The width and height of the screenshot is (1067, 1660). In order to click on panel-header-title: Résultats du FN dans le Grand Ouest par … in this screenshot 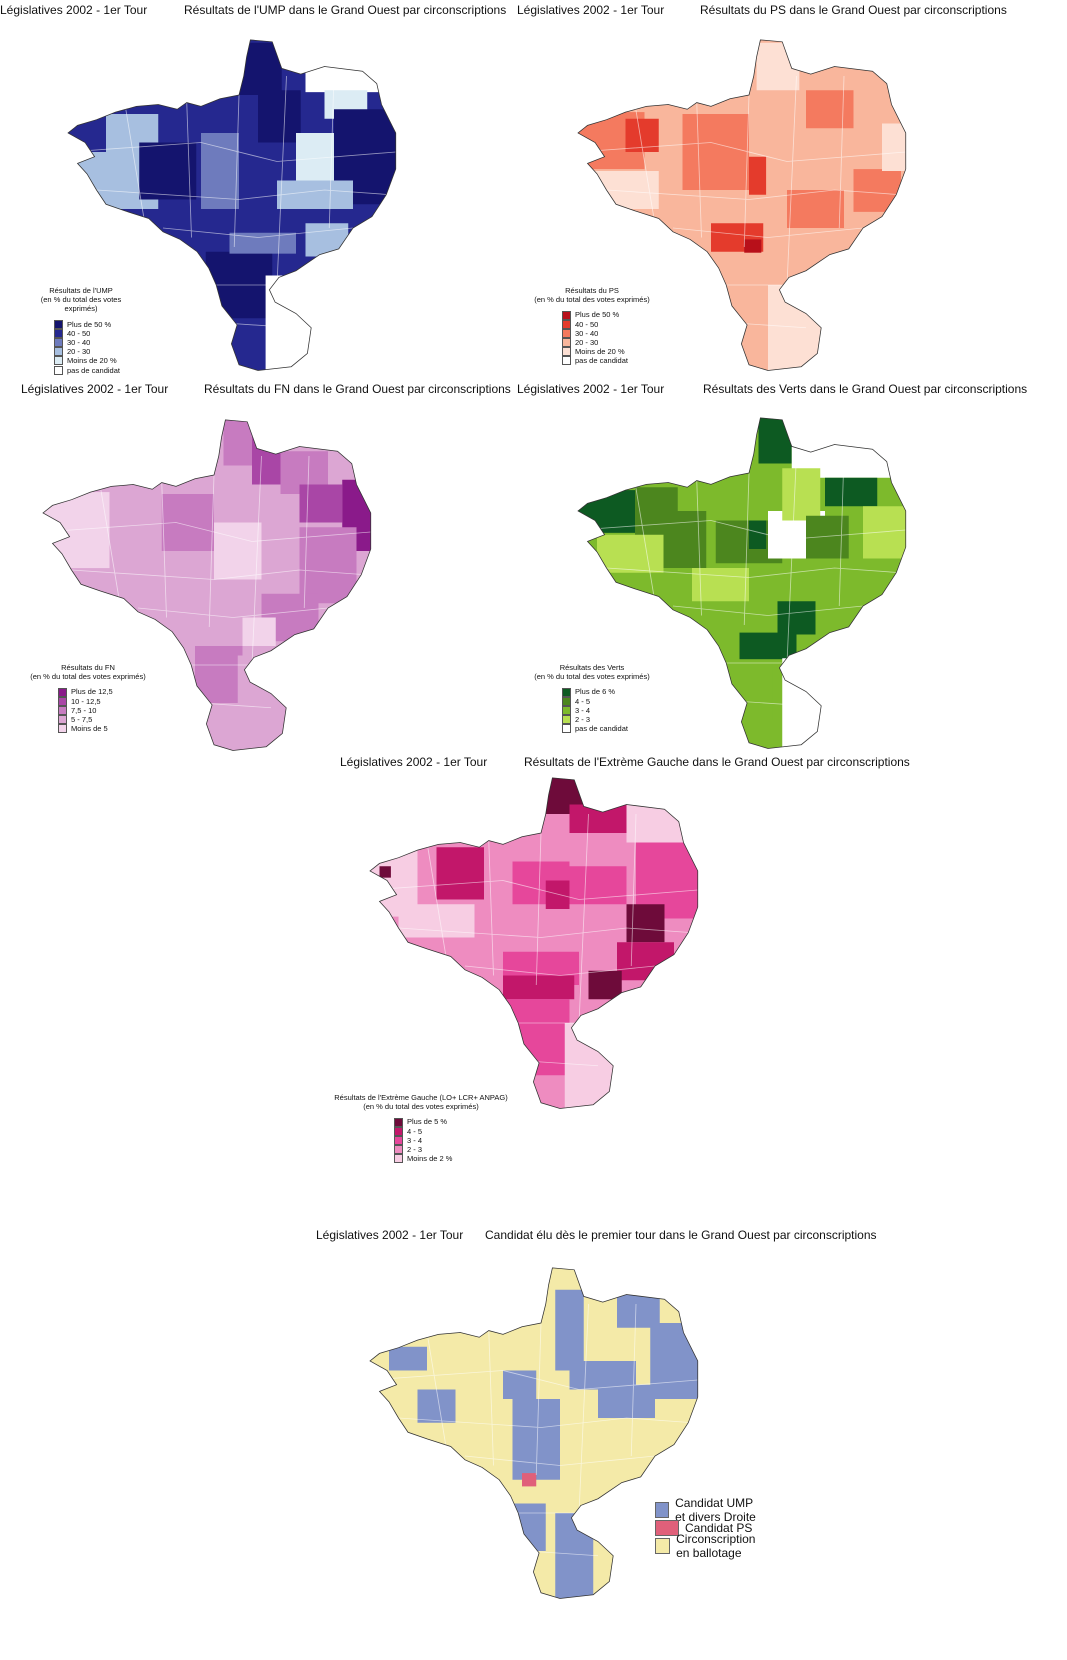, I will do `click(357, 389)`.